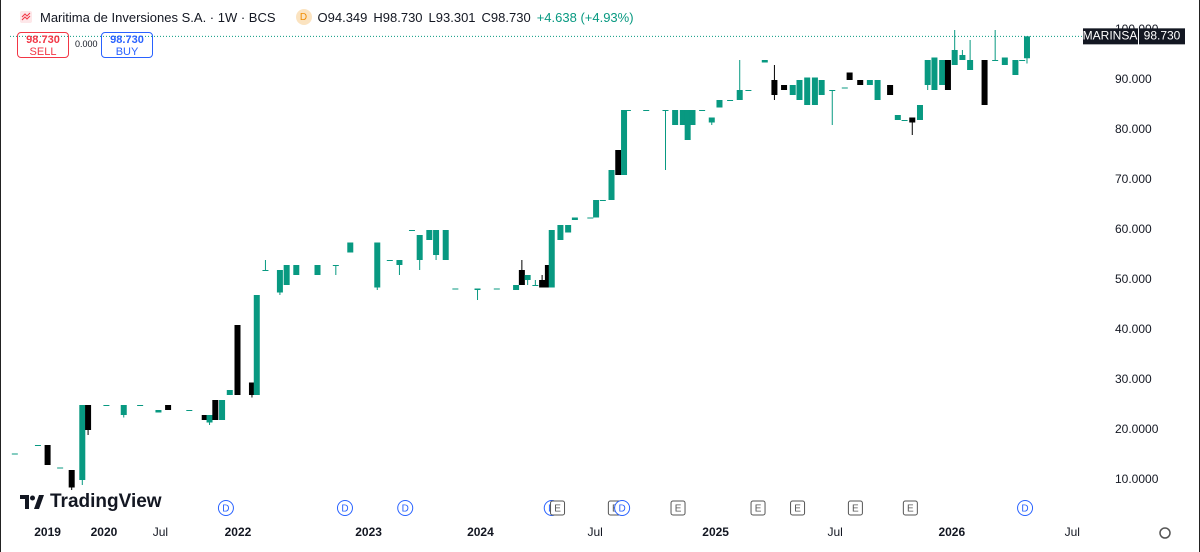 The width and height of the screenshot is (1200, 552). What do you see at coordinates (47, 532) in the screenshot?
I see `x-tick-label: 2019` at bounding box center [47, 532].